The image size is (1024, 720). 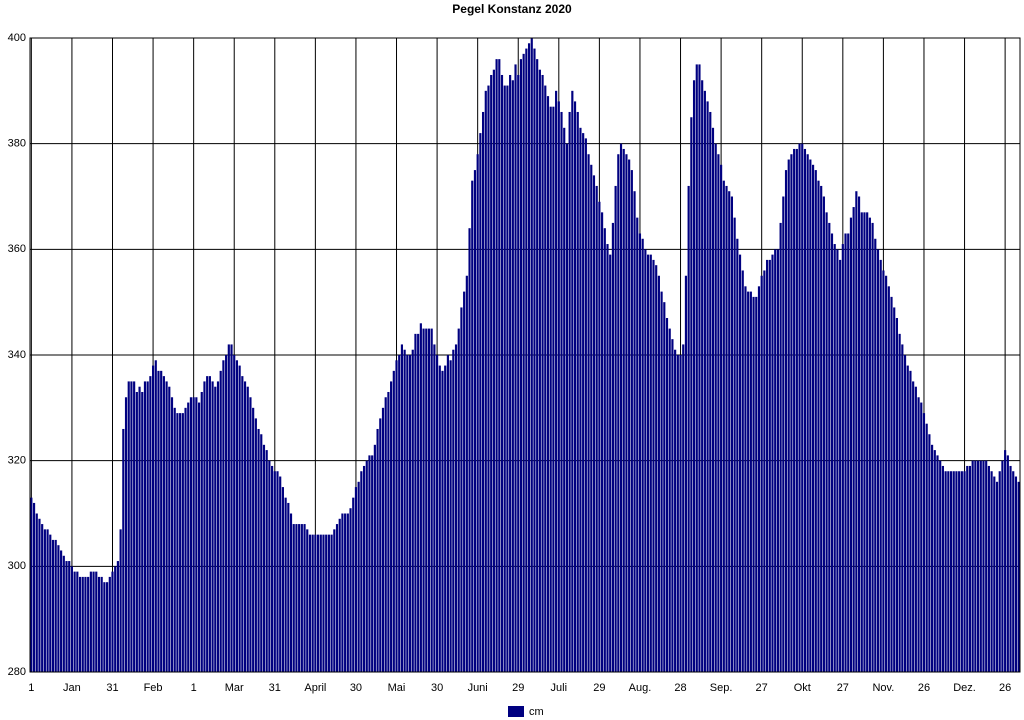 What do you see at coordinates (599, 688) in the screenshot?
I see `x-tick-label: 29` at bounding box center [599, 688].